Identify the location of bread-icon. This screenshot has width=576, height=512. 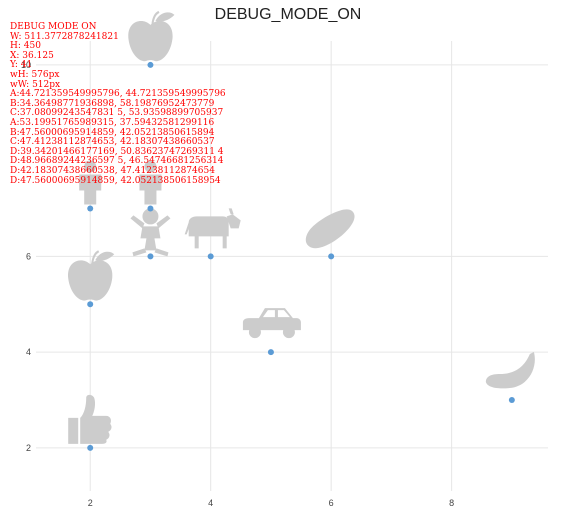
(330, 229).